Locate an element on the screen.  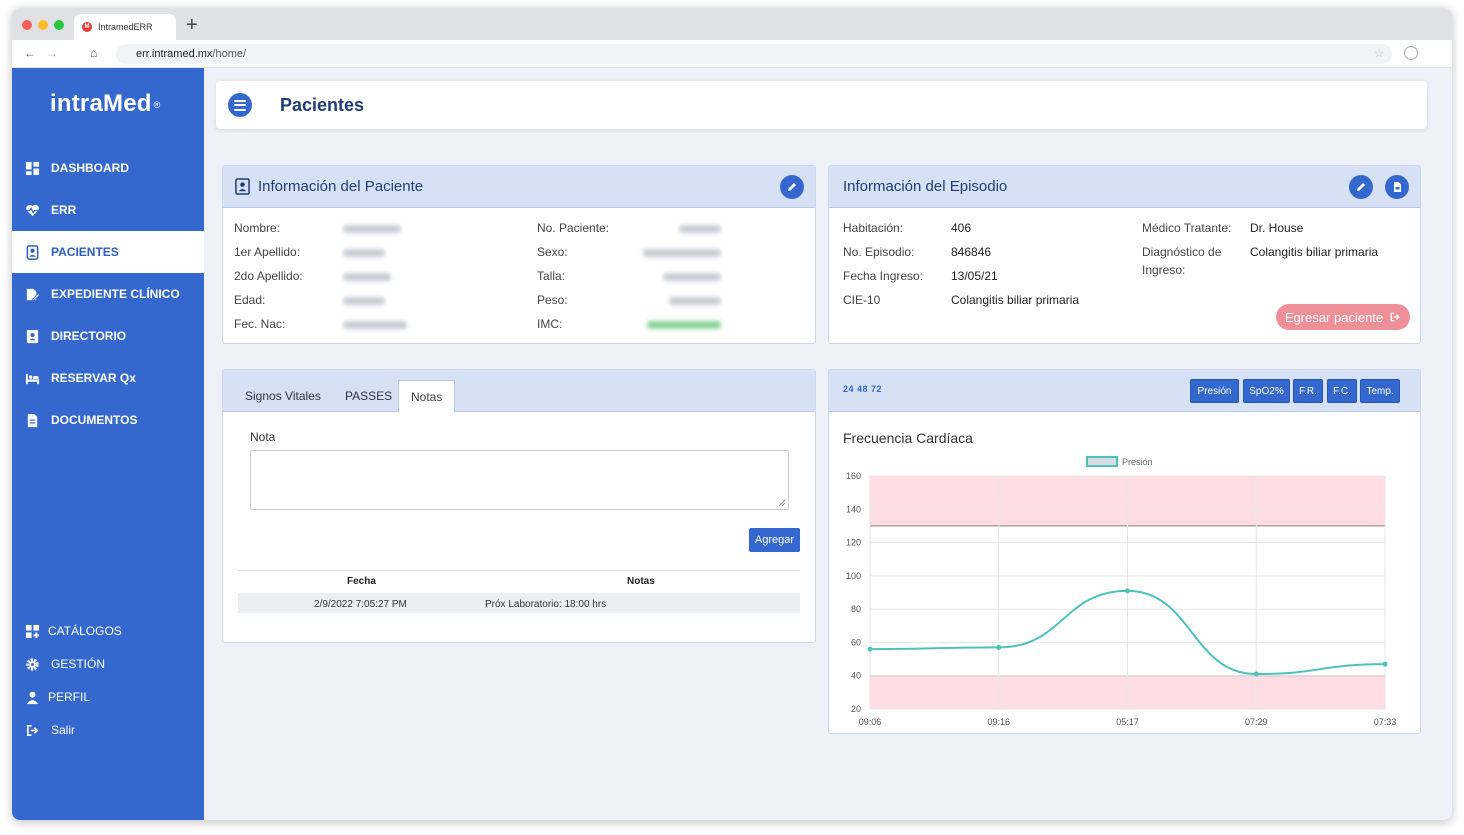
temp-button: Temp. is located at coordinates (1380, 391).